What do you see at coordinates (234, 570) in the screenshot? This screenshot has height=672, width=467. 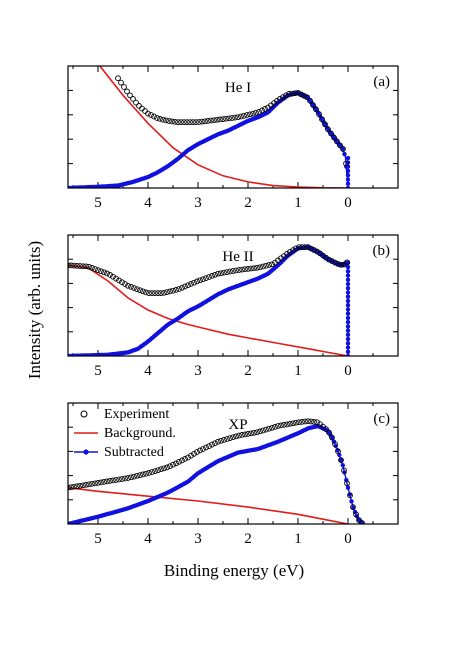 I see `x-axis-title: Binding energy (eV)` at bounding box center [234, 570].